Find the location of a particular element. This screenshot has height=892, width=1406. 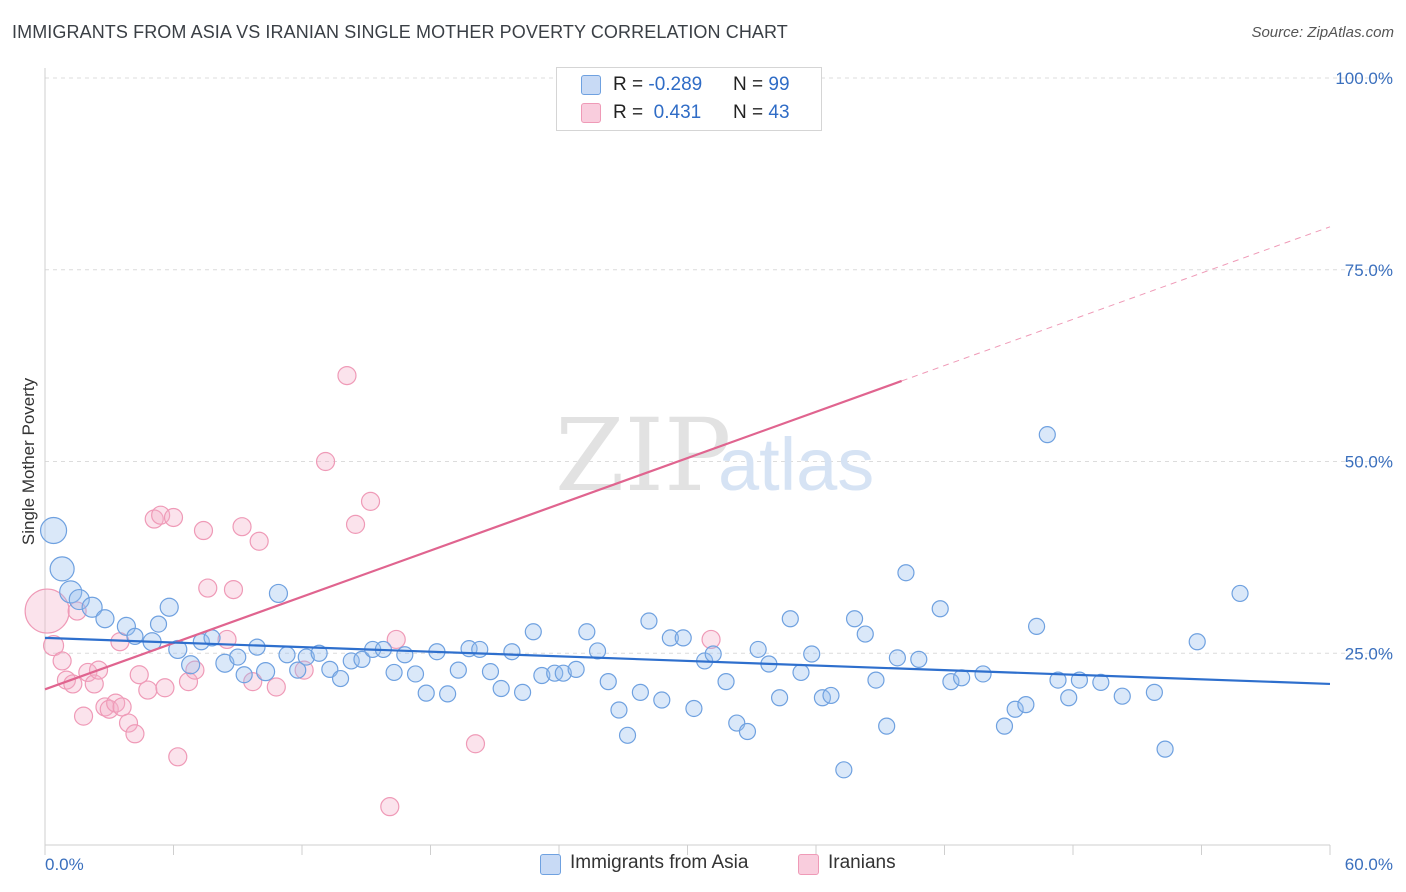

y-tick-label: 75.0% is located at coordinates (1369, 270).